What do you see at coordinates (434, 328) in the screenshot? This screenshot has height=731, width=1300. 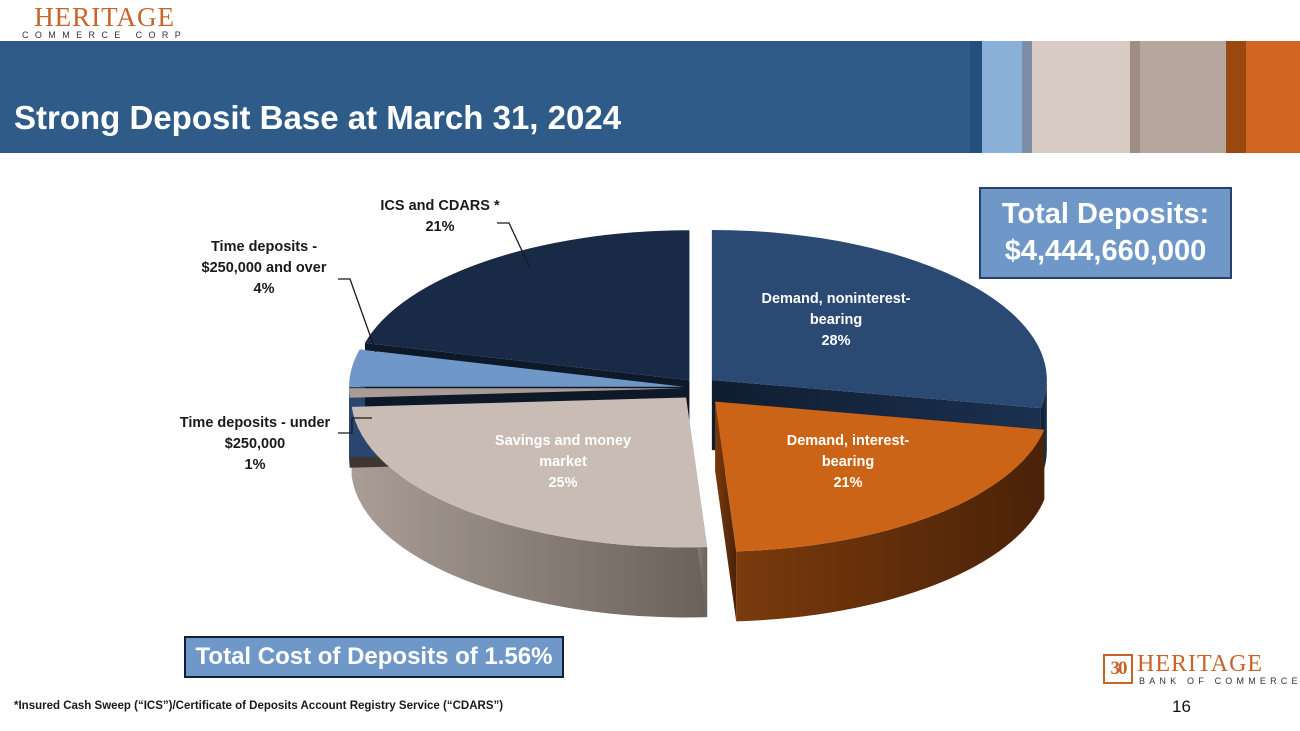 I see `pie-leader-lines` at bounding box center [434, 328].